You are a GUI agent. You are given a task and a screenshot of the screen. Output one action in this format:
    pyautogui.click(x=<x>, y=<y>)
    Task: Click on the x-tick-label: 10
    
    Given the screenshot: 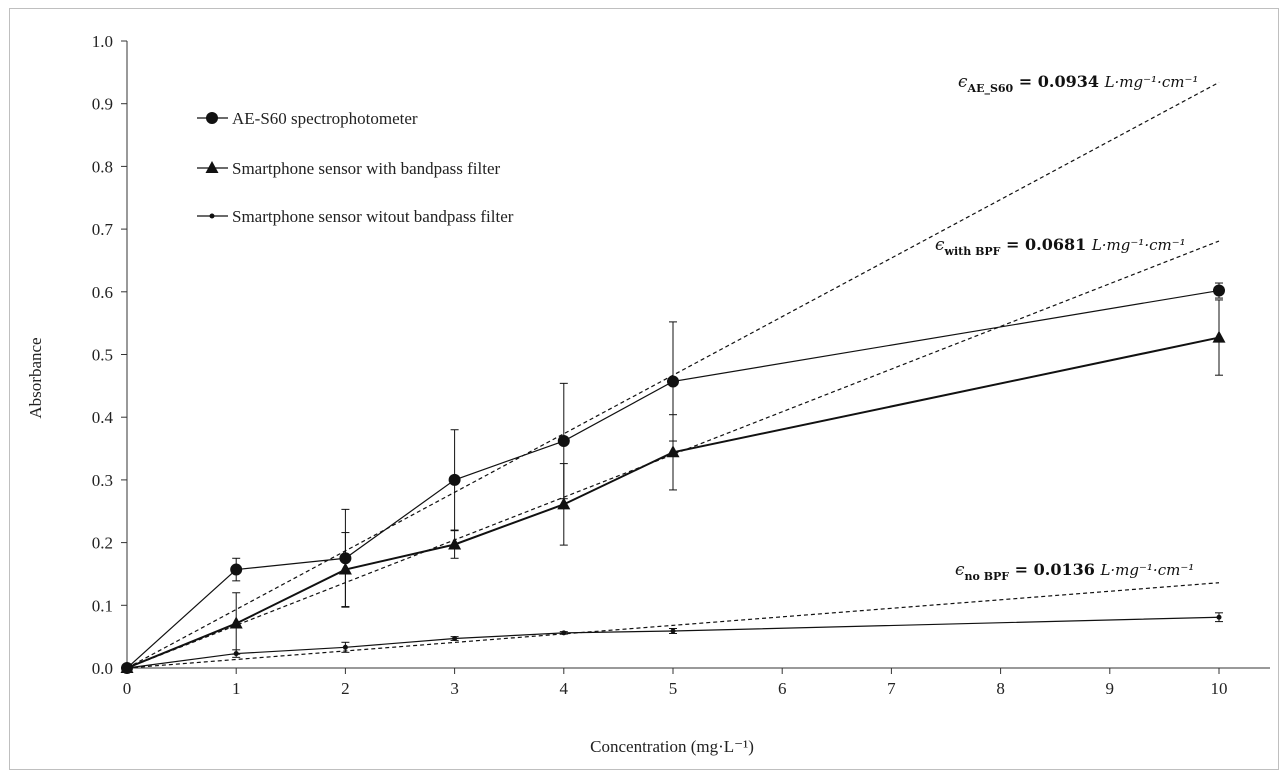 What is the action you would take?
    pyautogui.click(x=1219, y=688)
    